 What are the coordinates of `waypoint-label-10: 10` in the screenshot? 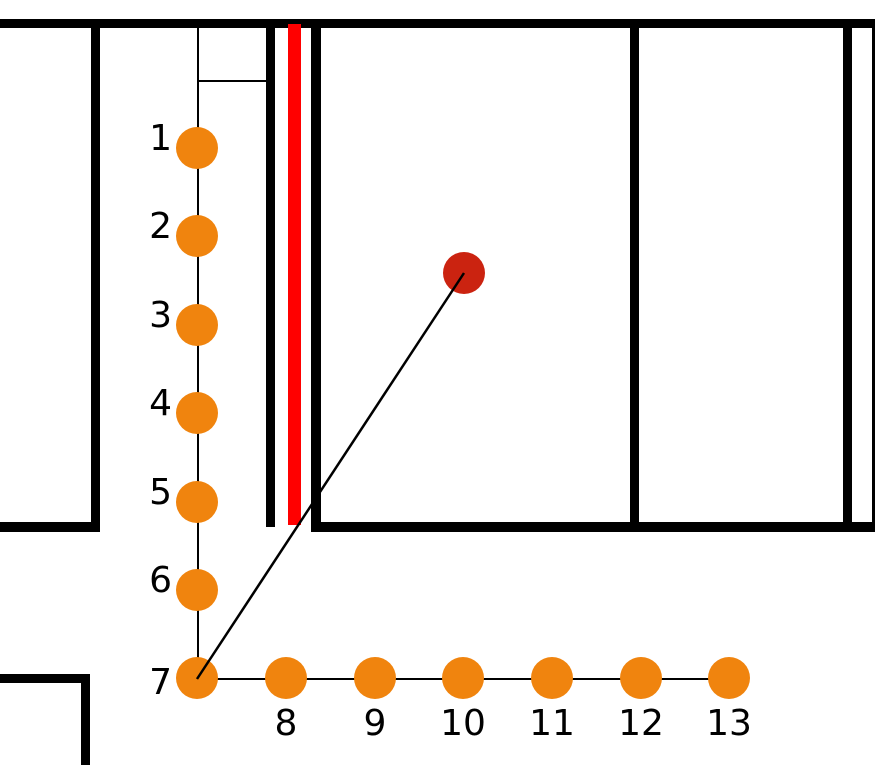 It's located at (463, 723).